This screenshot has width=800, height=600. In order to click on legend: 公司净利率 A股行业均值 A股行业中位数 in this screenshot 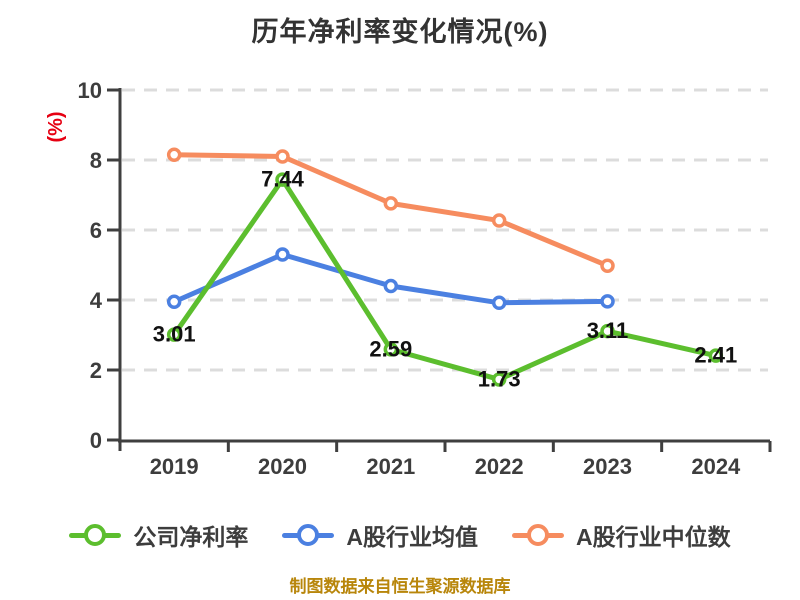, I will do `click(400, 535)`.